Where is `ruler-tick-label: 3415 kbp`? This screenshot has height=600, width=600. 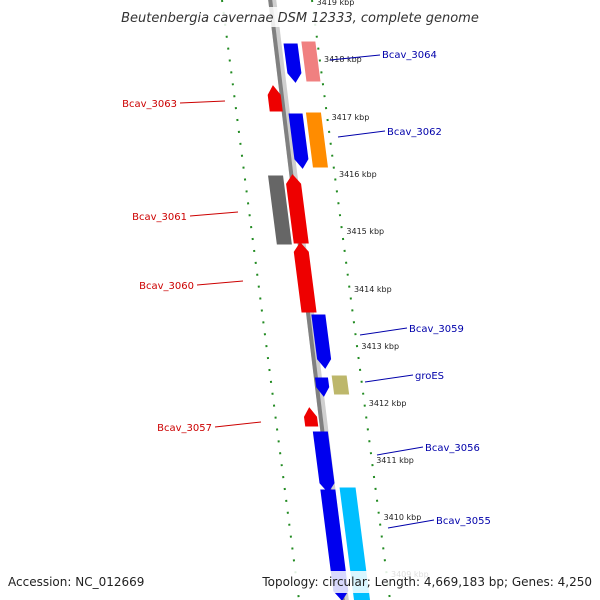
ruler-tick-label: 3415 kbp is located at coordinates (365, 231).